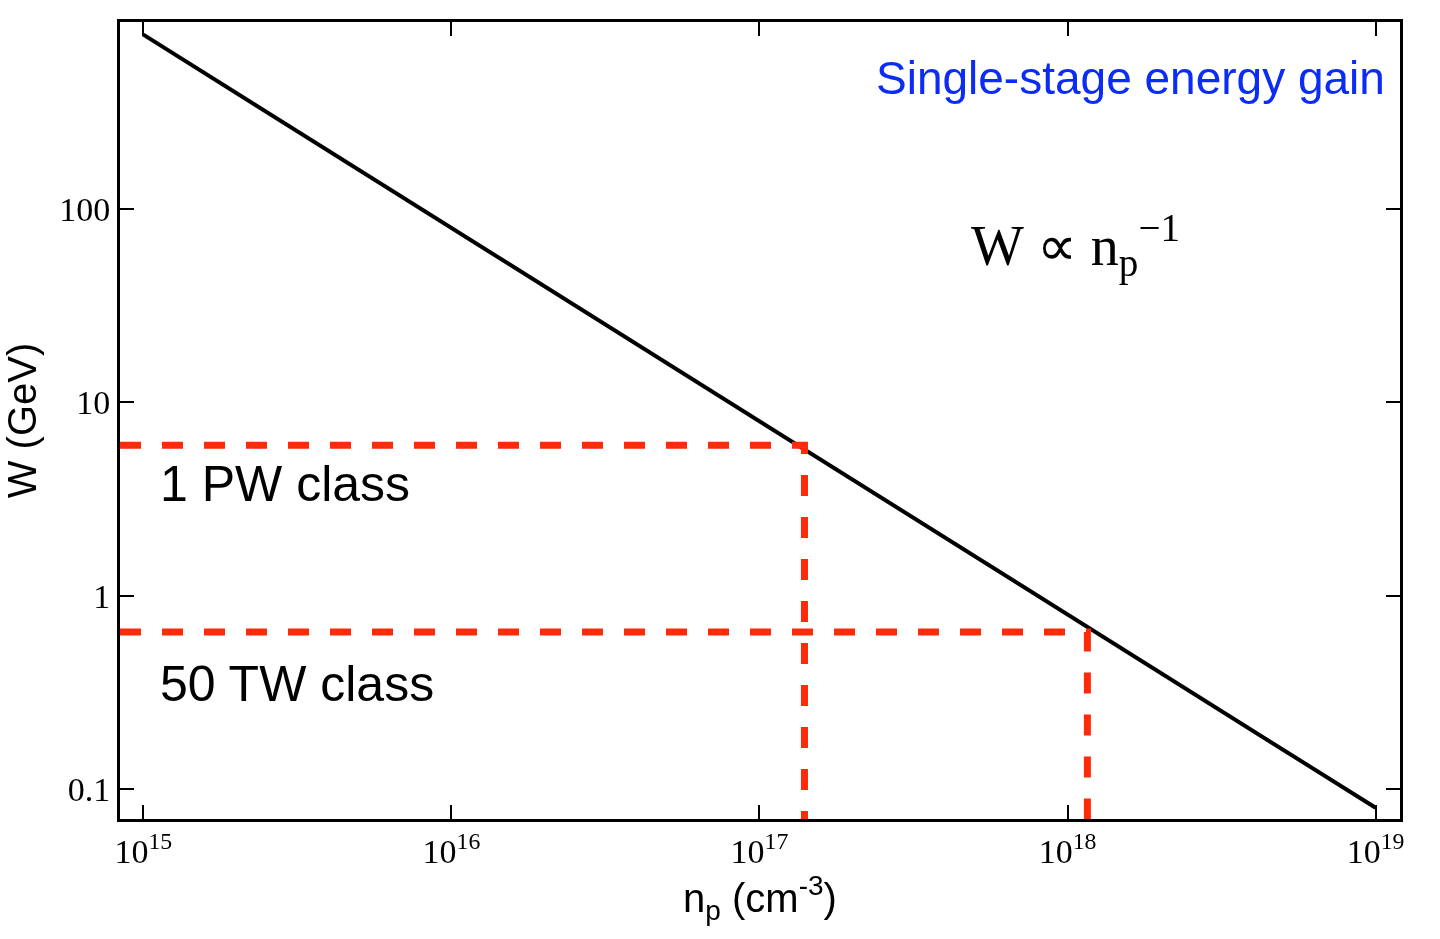 The width and height of the screenshot is (1440, 939). Describe the element at coordinates (22, 420) in the screenshot. I see `y-axis-title: W (GeV)` at that location.